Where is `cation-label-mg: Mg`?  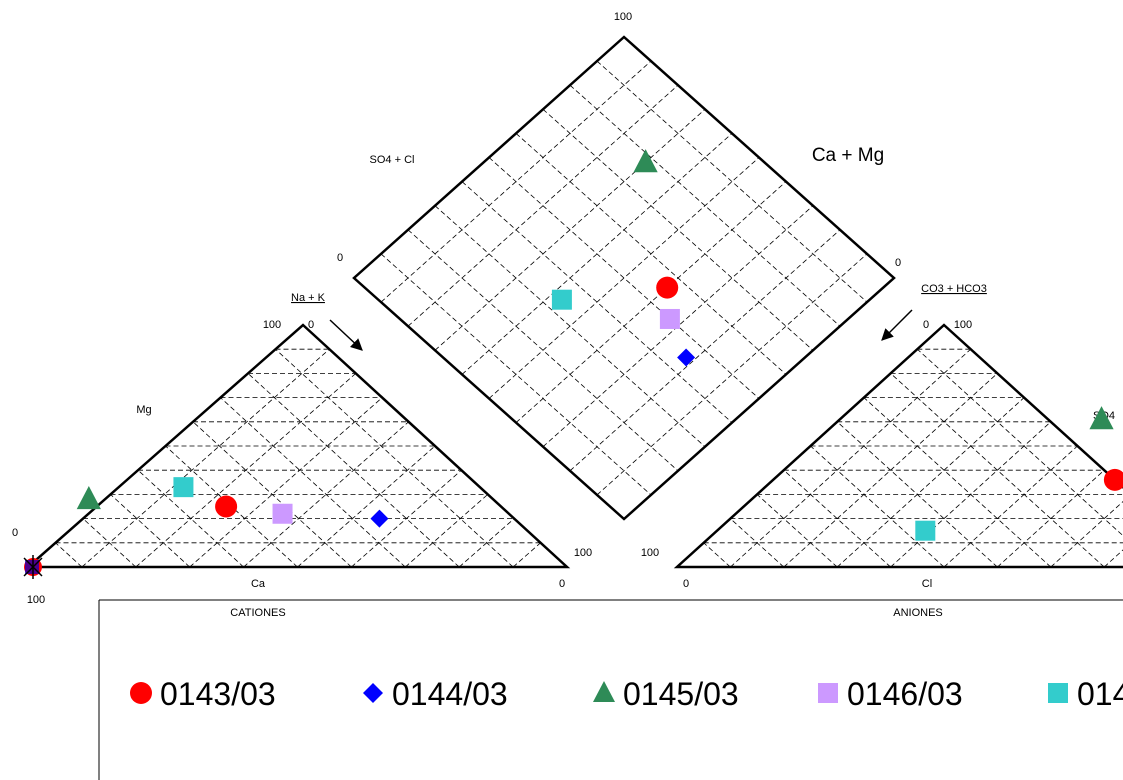 cation-label-mg: Mg is located at coordinates (143, 410).